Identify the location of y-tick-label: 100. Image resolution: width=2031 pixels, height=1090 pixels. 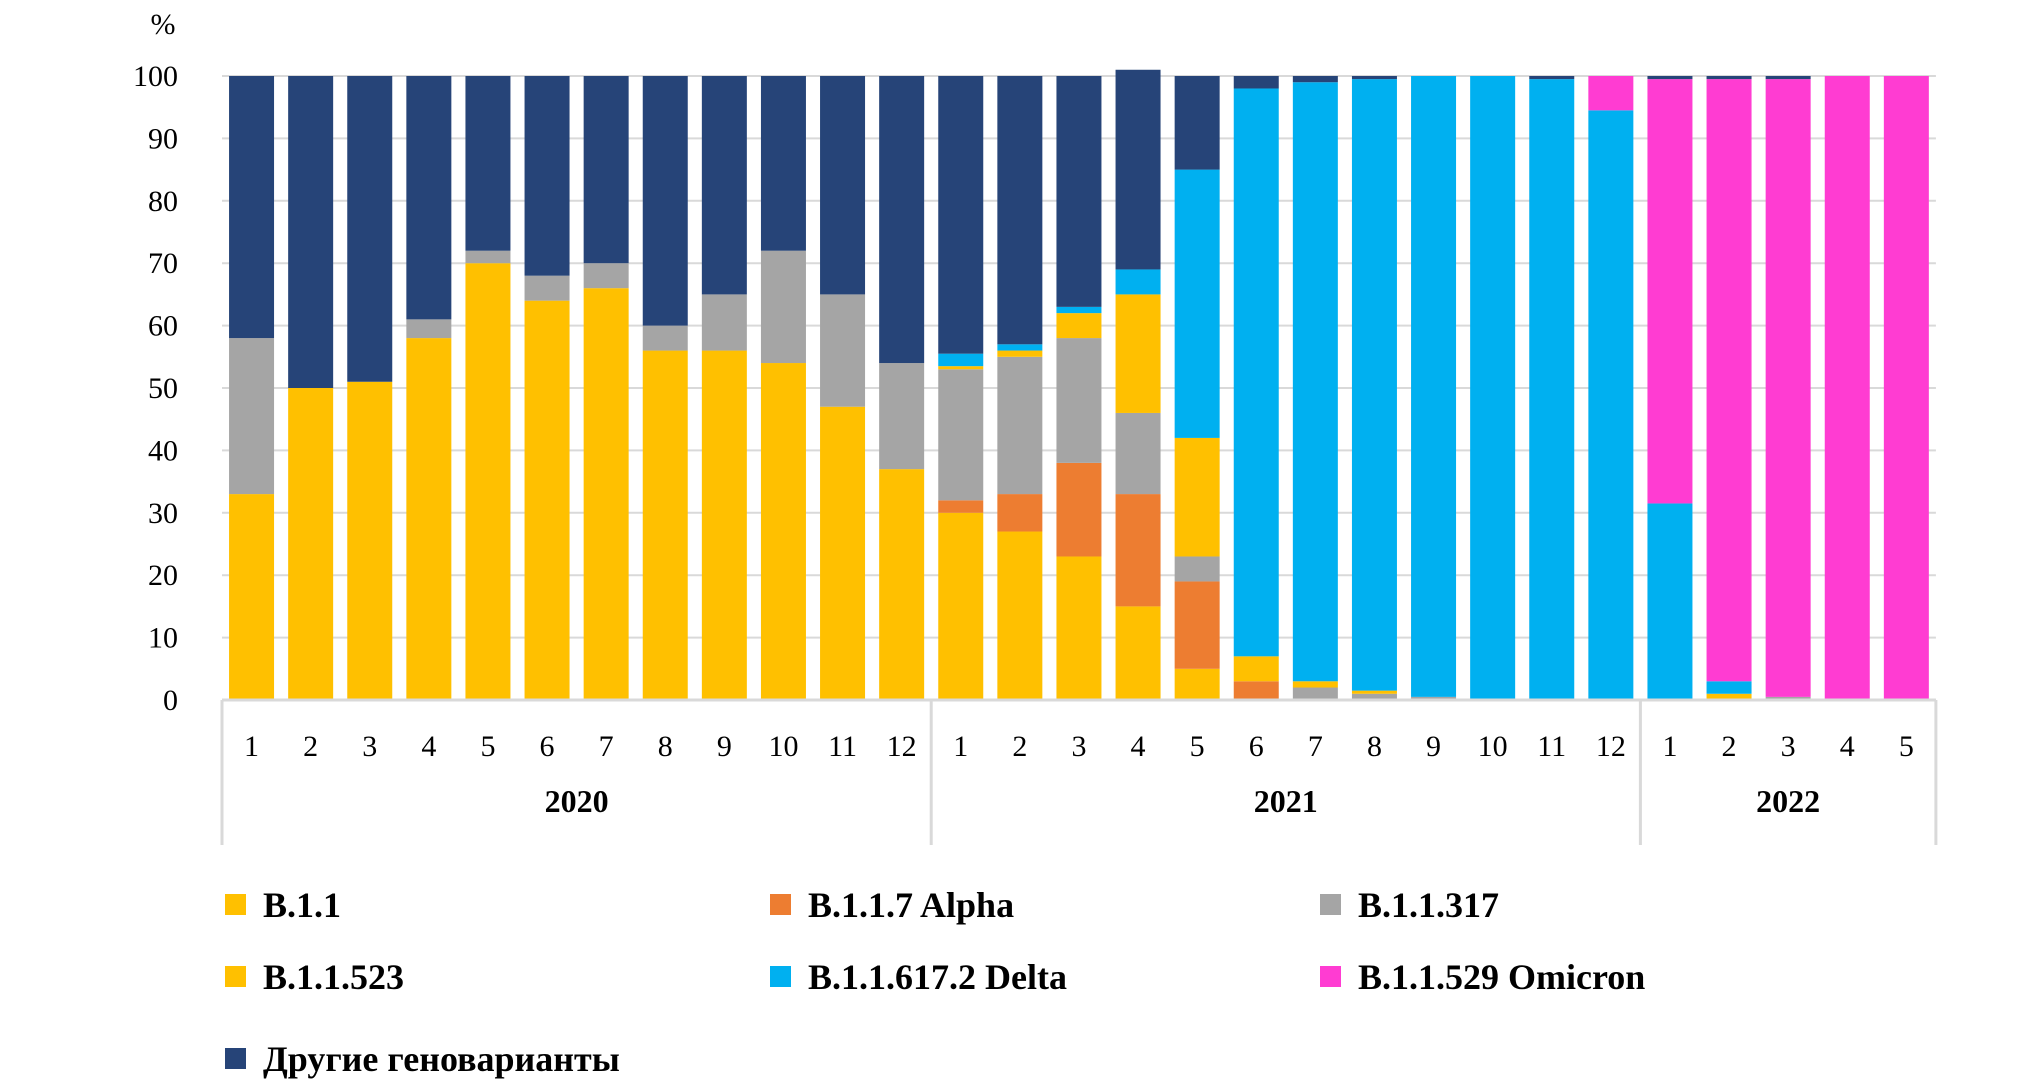
(155, 76).